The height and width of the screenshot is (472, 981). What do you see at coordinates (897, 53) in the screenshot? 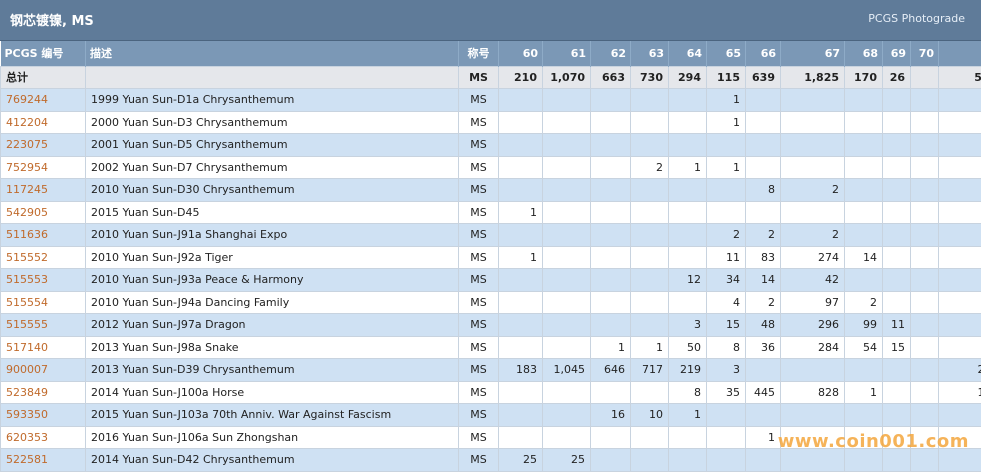
I see `column-header: 69` at bounding box center [897, 53].